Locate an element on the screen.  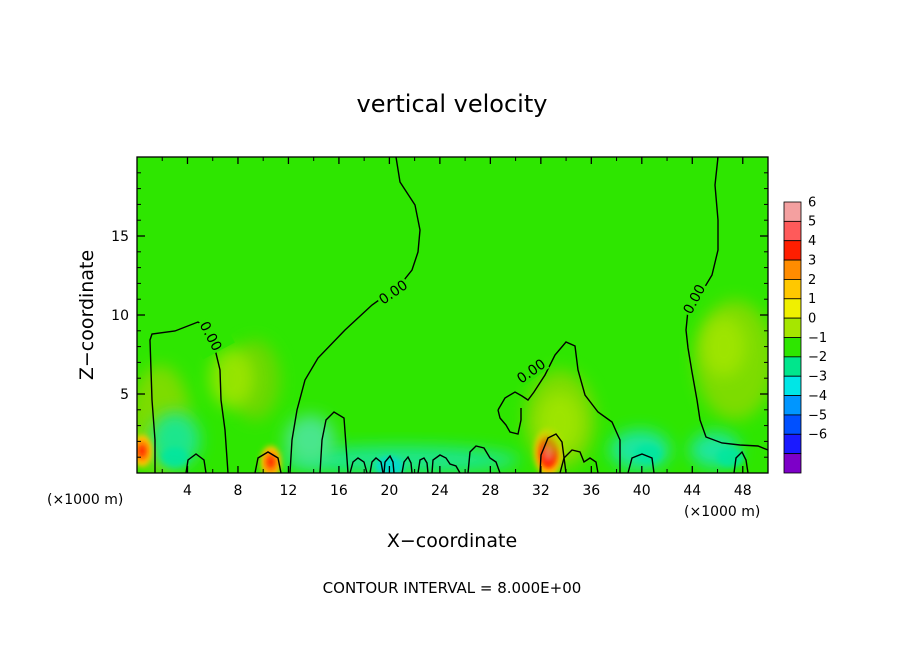
x-axis-label: X−coordinate is located at coordinates (452, 541).